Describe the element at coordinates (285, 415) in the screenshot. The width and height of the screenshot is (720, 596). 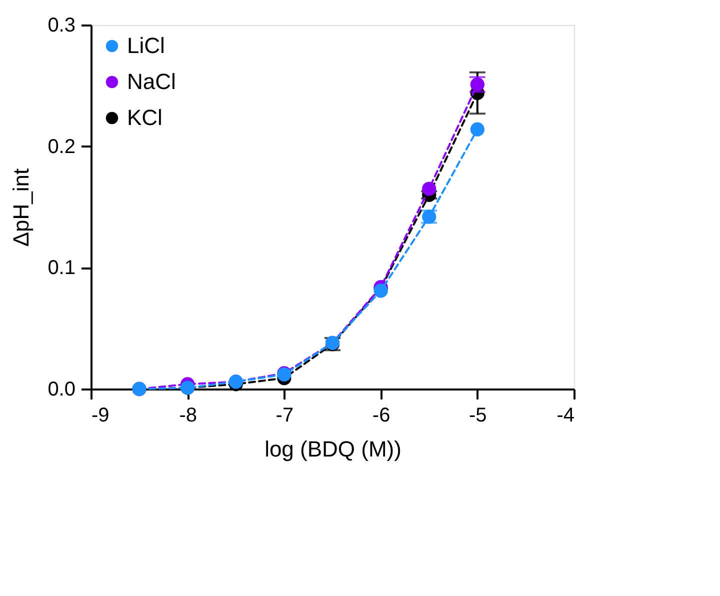
I see `x-tick-label: -7` at that location.